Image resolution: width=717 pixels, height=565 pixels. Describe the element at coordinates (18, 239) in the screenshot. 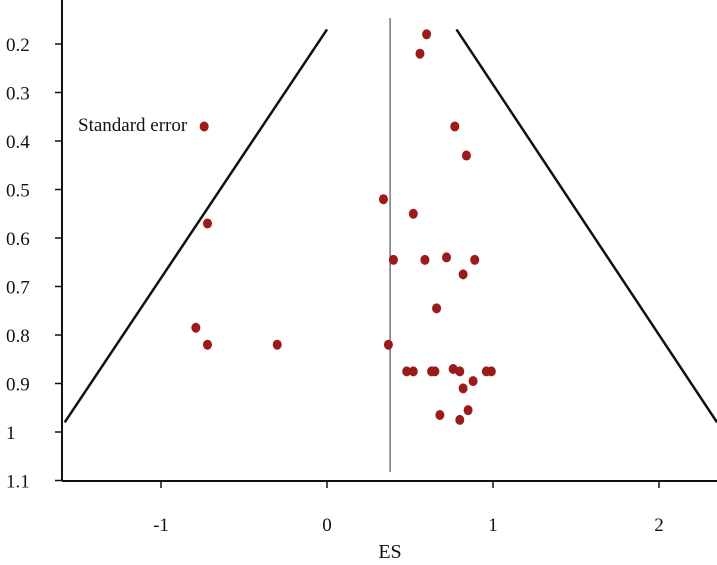

I see `y-tick-label: 0.6` at that location.